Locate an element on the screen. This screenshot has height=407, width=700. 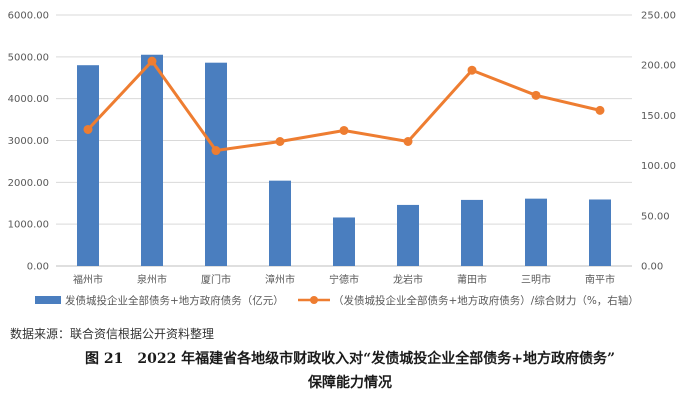
legend-bar-swatch is located at coordinates (48, 300).